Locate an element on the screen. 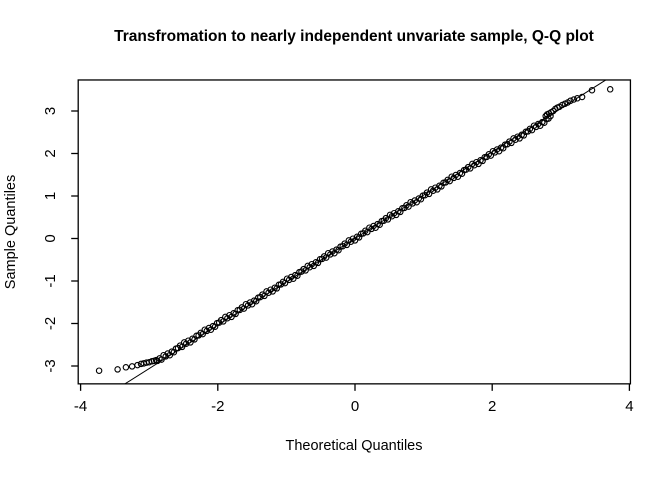 The height and width of the screenshot is (480, 672). y-tick-label: 3 is located at coordinates (50, 111).